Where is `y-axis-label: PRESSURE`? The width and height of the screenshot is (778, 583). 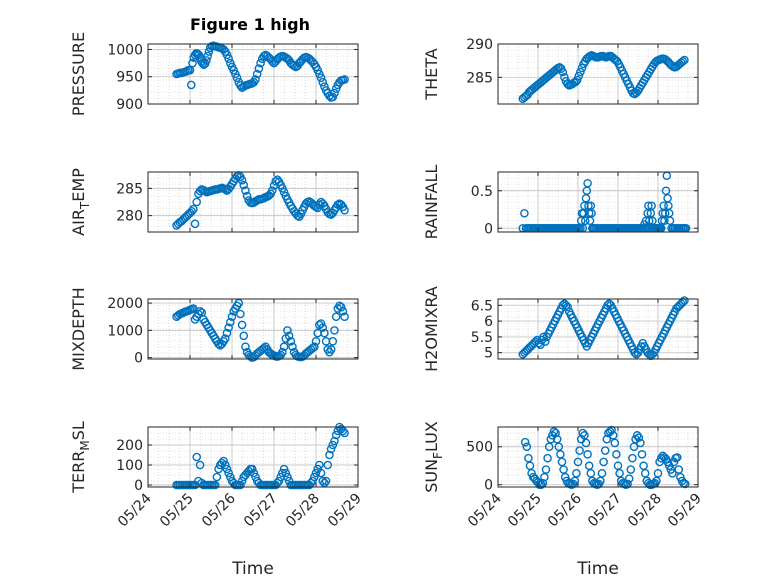
y-axis-label: PRESSURE is located at coordinates (78, 74).